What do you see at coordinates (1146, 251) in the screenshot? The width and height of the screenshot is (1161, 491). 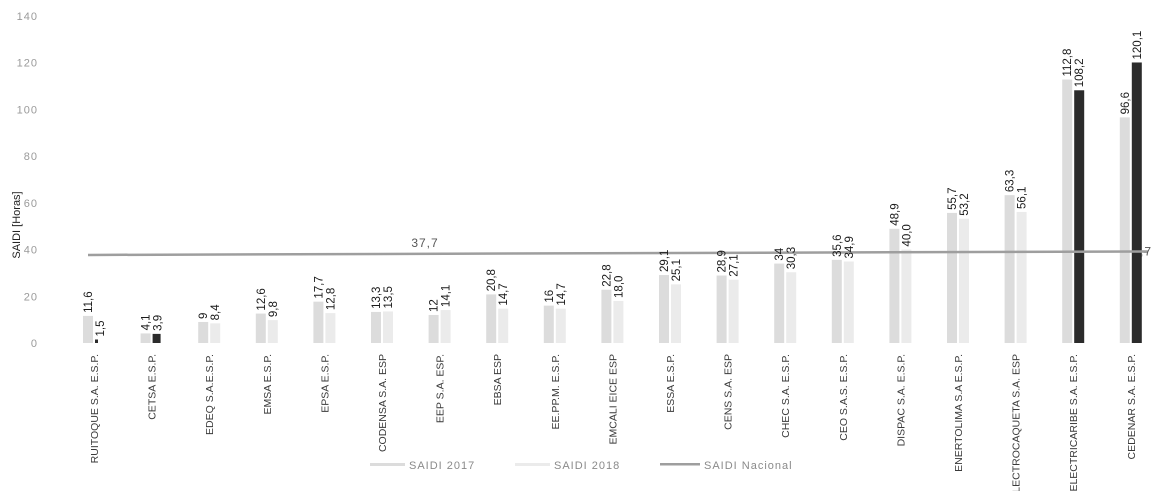 I see `reference-end-label: ,7` at bounding box center [1146, 251].